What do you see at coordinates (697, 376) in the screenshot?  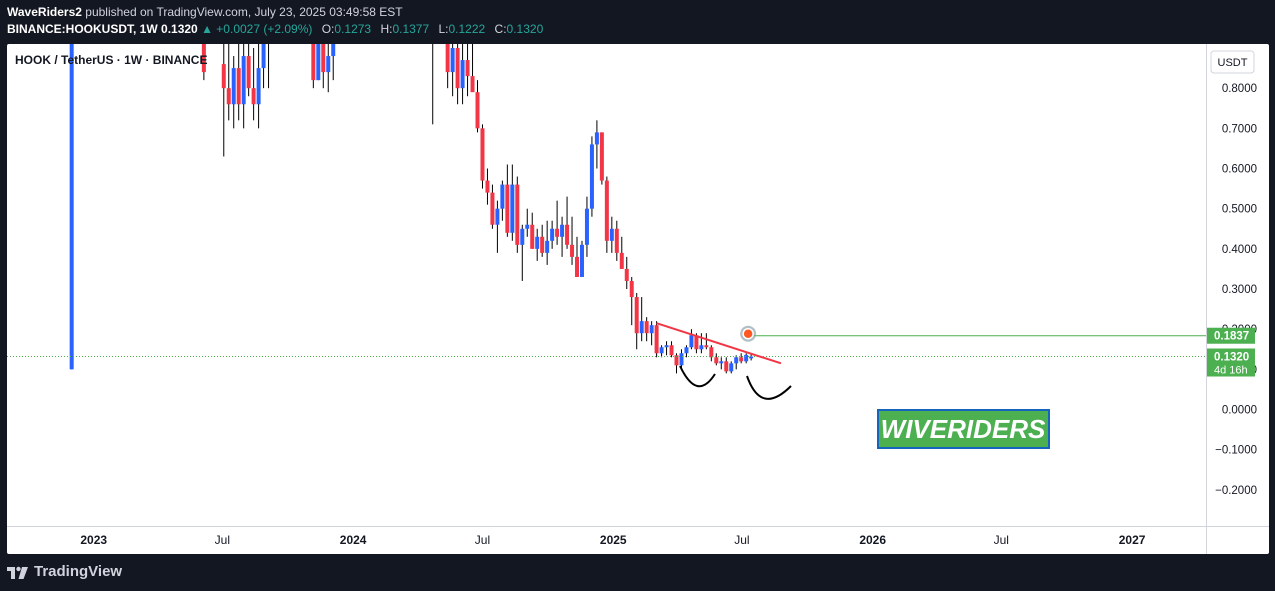 I see `bottom-arc-left` at bounding box center [697, 376].